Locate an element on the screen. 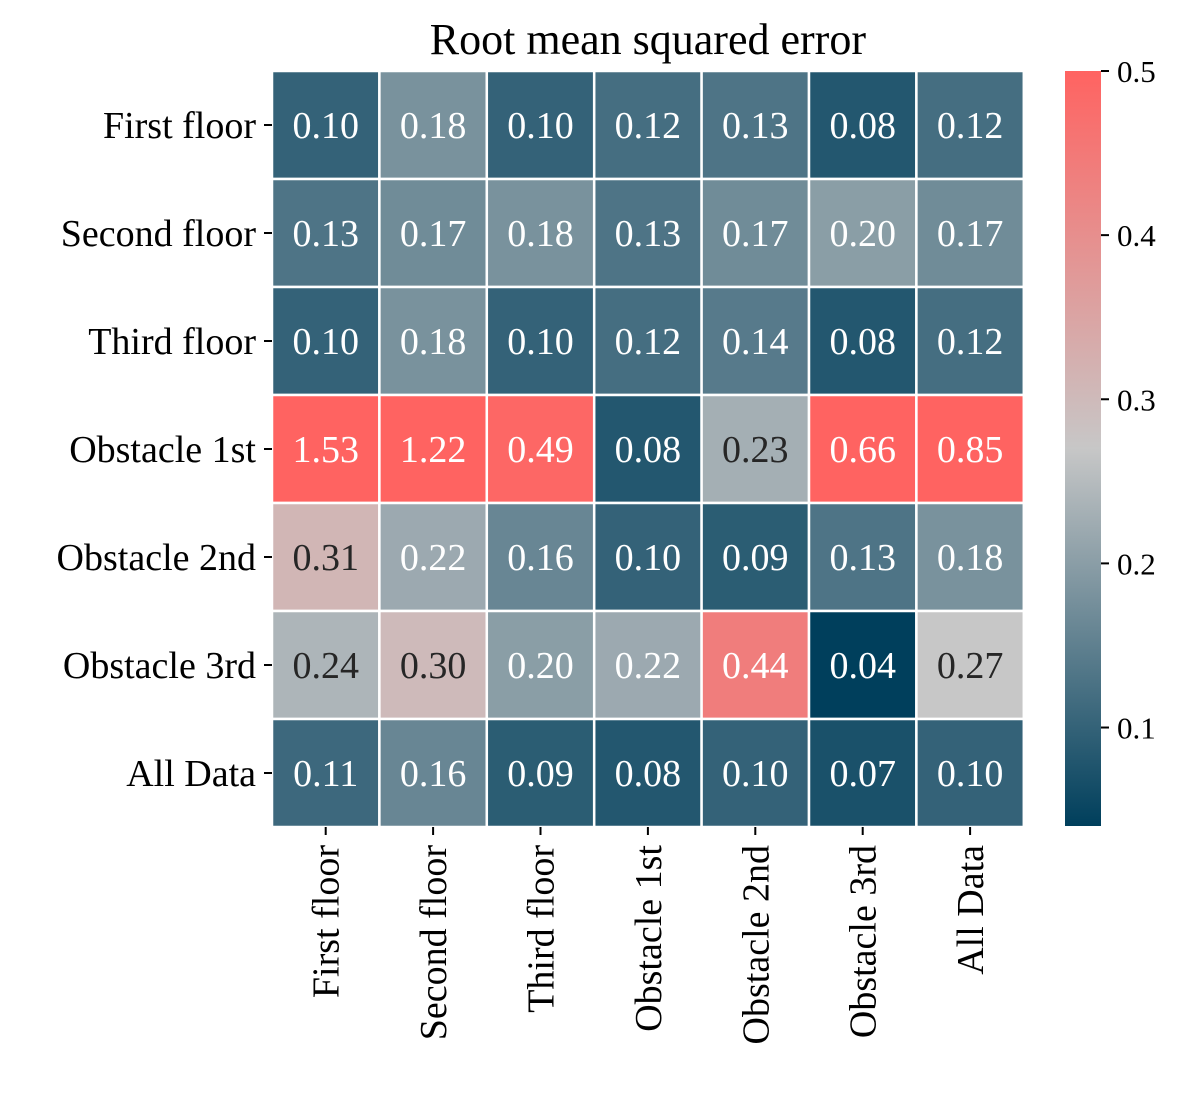  y-tick-label: Obstacle 3rd is located at coordinates (159, 666).